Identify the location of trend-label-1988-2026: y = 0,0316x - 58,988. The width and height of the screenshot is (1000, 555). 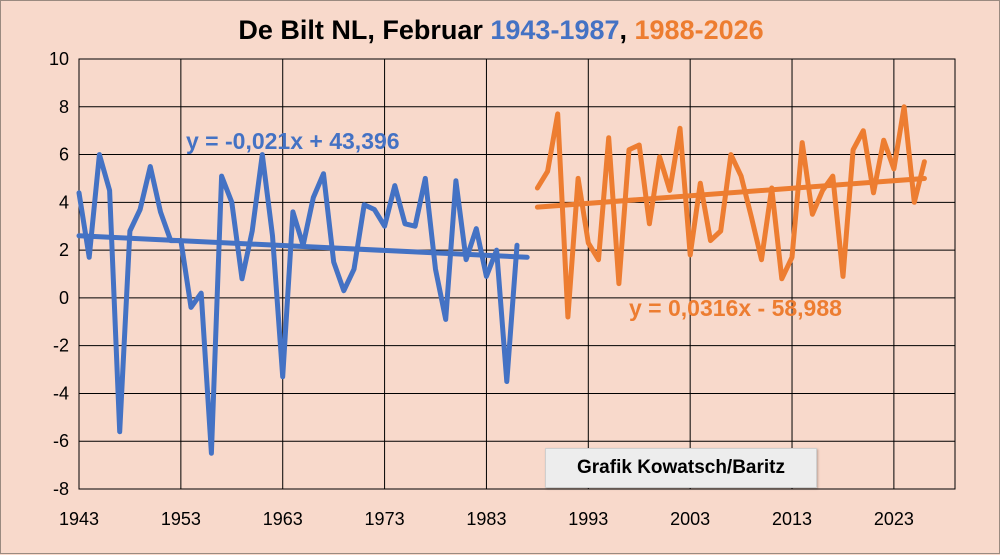
(735, 308).